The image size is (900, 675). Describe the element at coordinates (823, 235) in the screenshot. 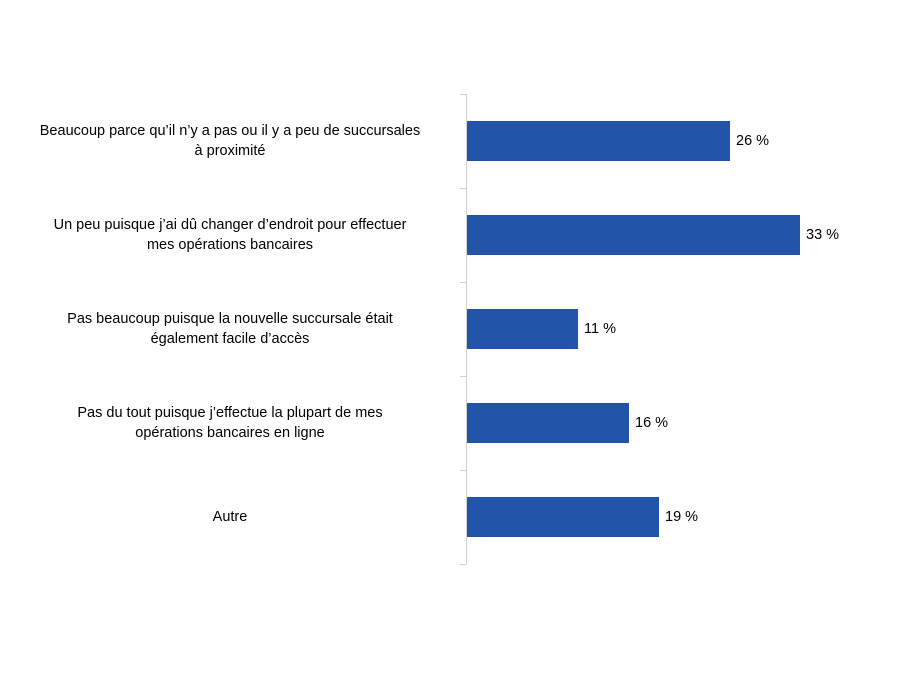

I see `value-label: 33 %` at that location.